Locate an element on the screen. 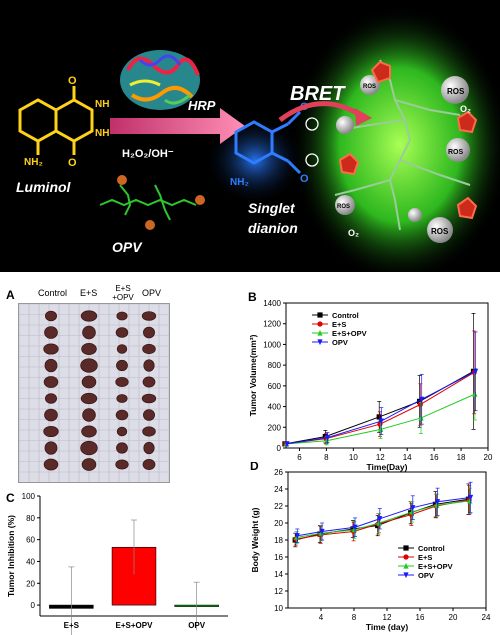 The image size is (500, 635). luminol-nh2: NH is located at coordinates (102, 133).